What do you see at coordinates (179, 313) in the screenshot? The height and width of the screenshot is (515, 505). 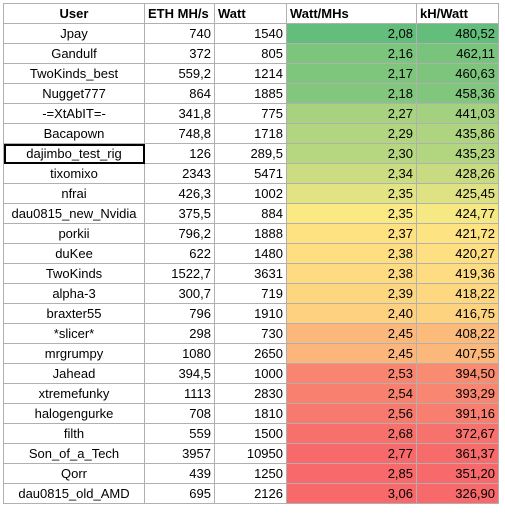 I see `cell-eth-mhs: 796` at bounding box center [179, 313].